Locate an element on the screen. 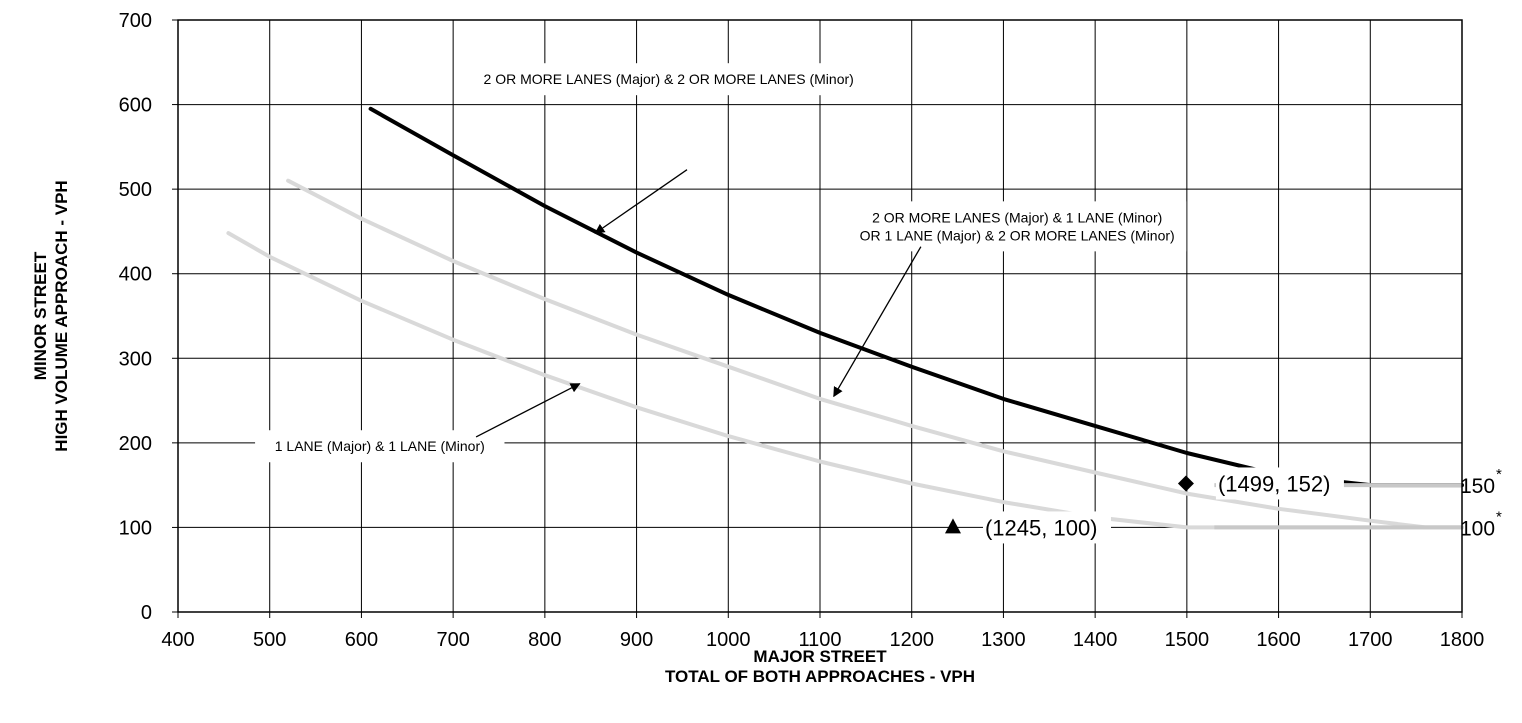 The image size is (1522, 723). x-tick-label: 500 is located at coordinates (269, 640).